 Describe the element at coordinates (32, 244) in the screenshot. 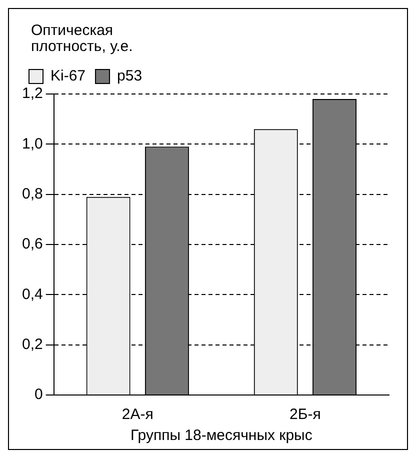

I see `y-tick-label: 0,6` at that location.